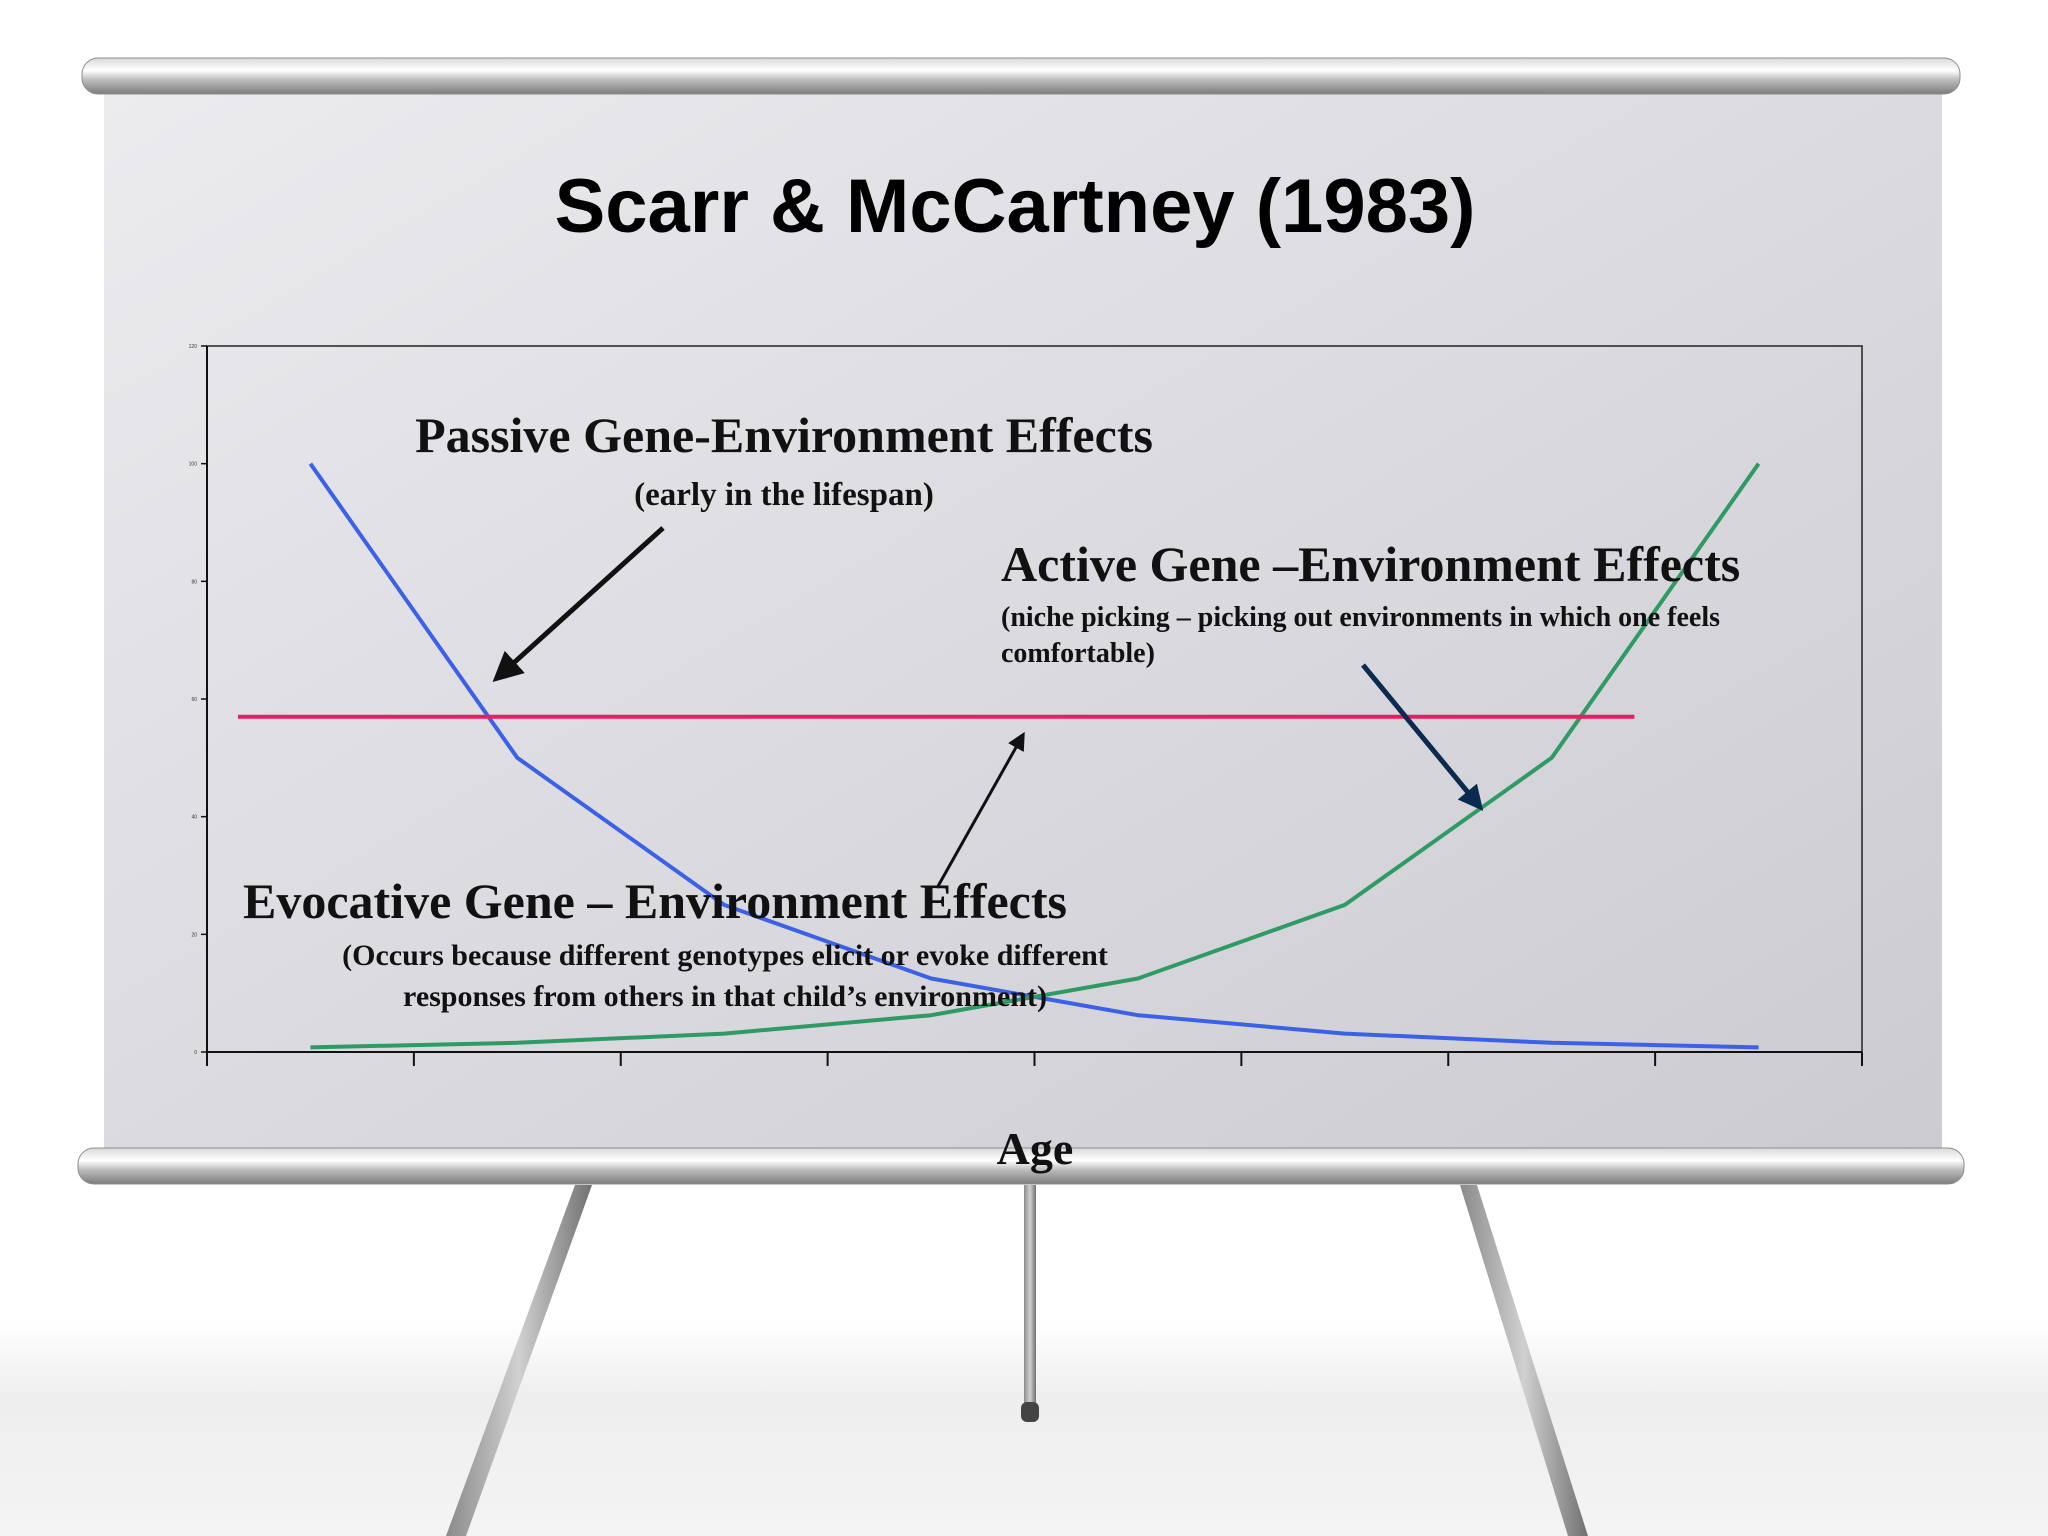 The image size is (2048, 1536). I want to click on easel-center-foot, so click(1030, 1412).